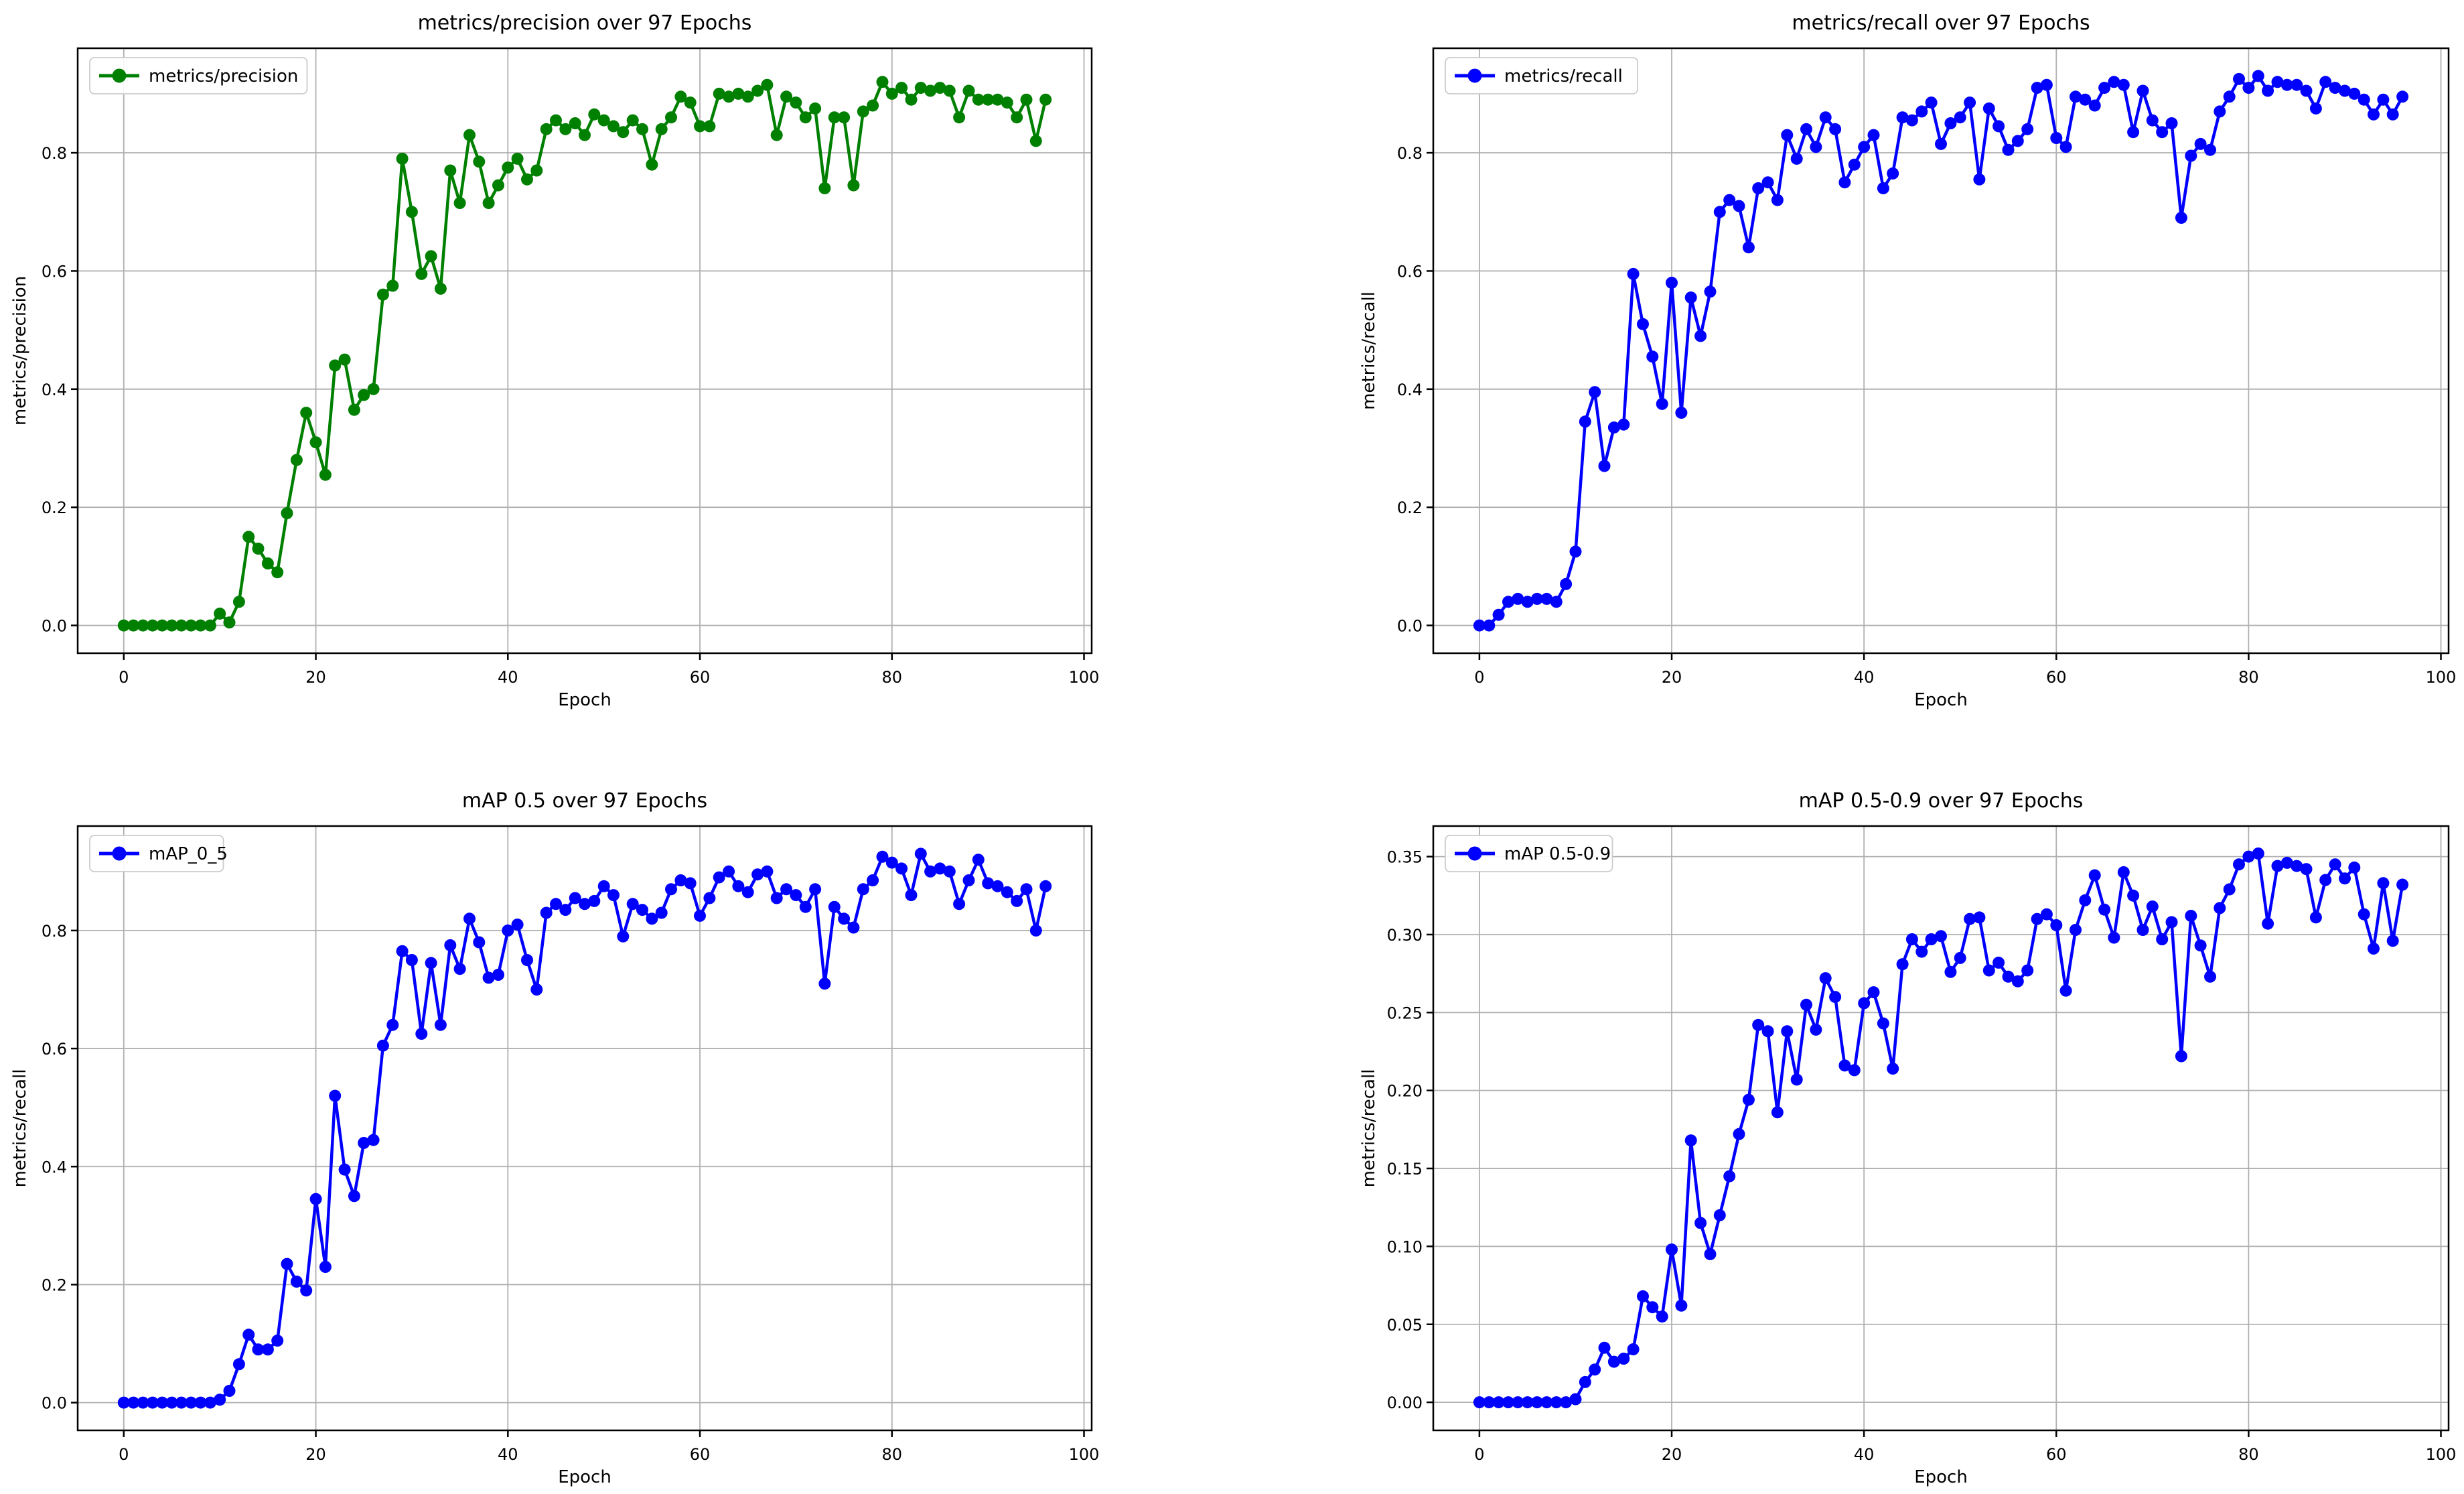  I want to click on y-tick-label: 0.8, so click(54, 153).